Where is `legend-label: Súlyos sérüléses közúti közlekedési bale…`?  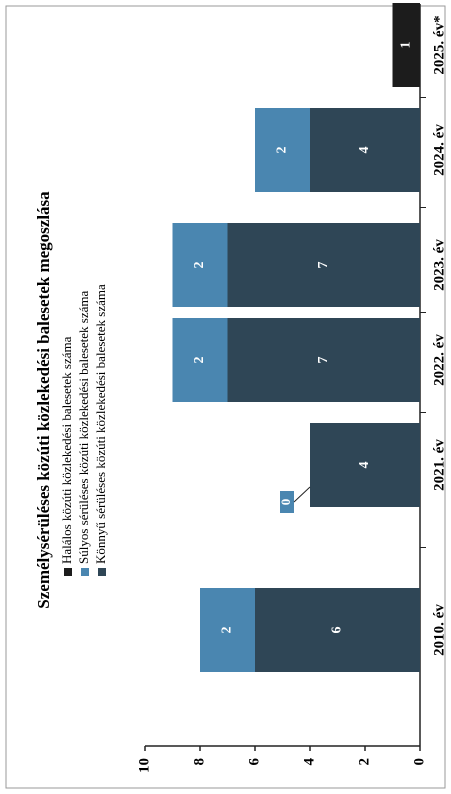 legend-label: Súlyos sérüléses közúti közlekedési bale… is located at coordinates (83, 427).